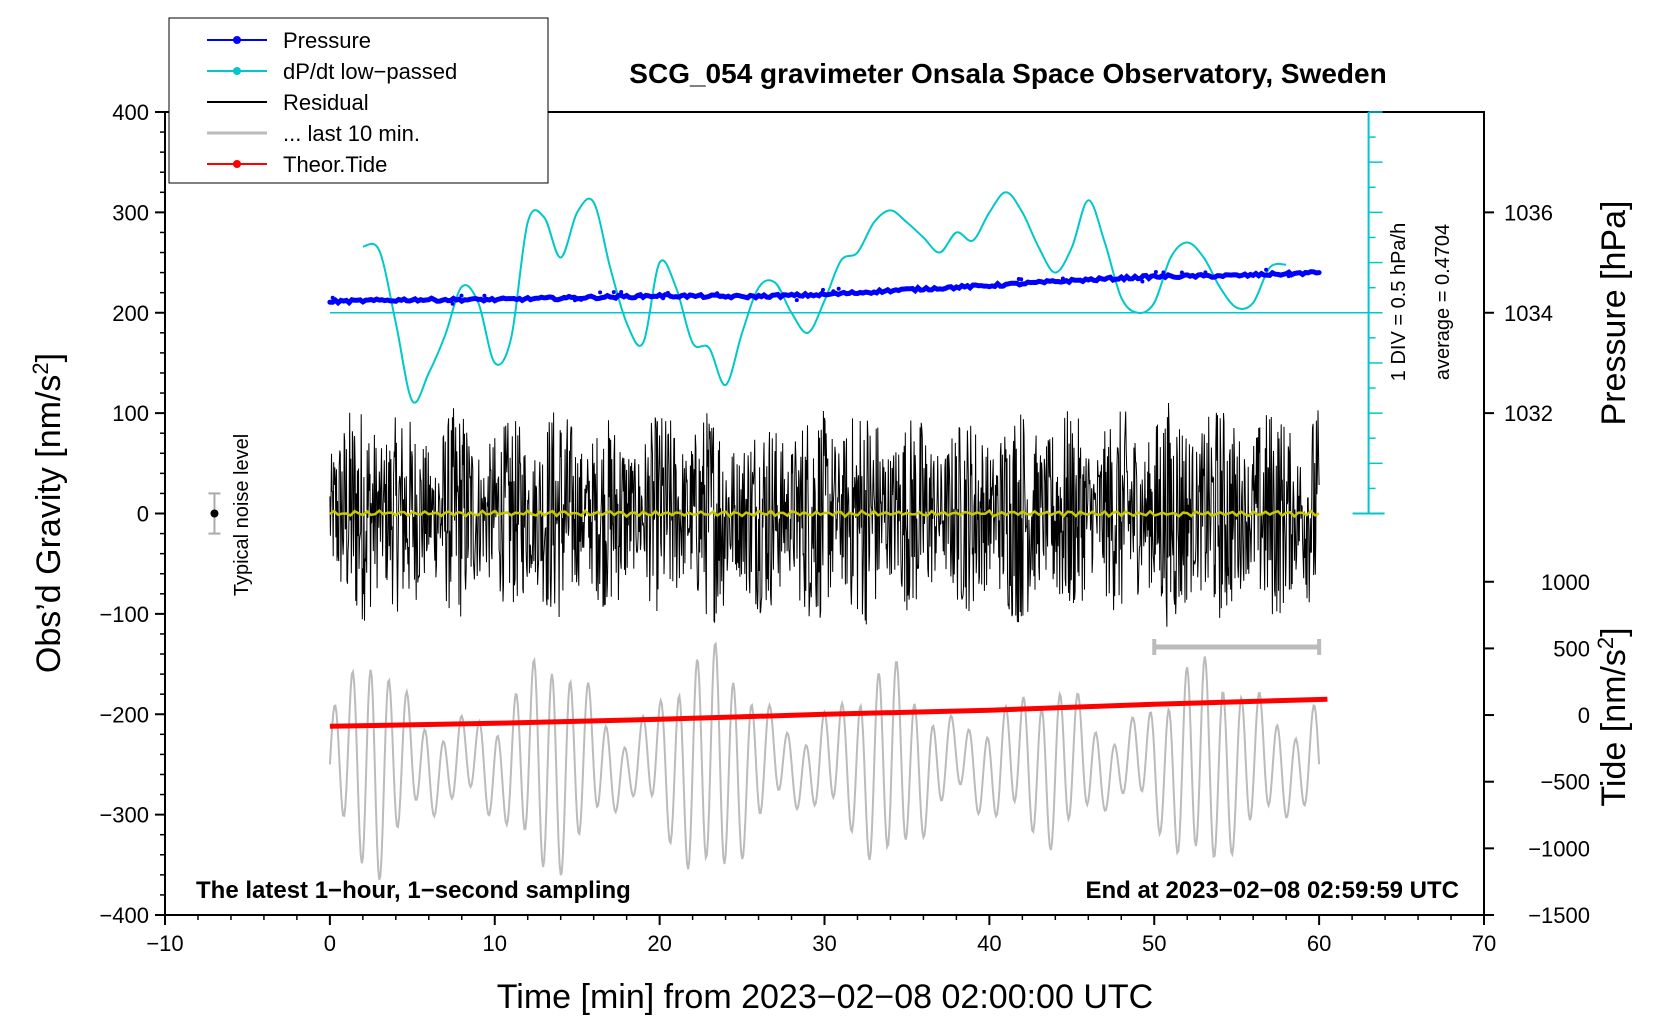 This screenshot has width=1660, height=1020. Describe the element at coordinates (132, 514) in the screenshot. I see `y-left-axis-ticks: 400 300 200 100 0 −100 −200 −300 −400` at that location.